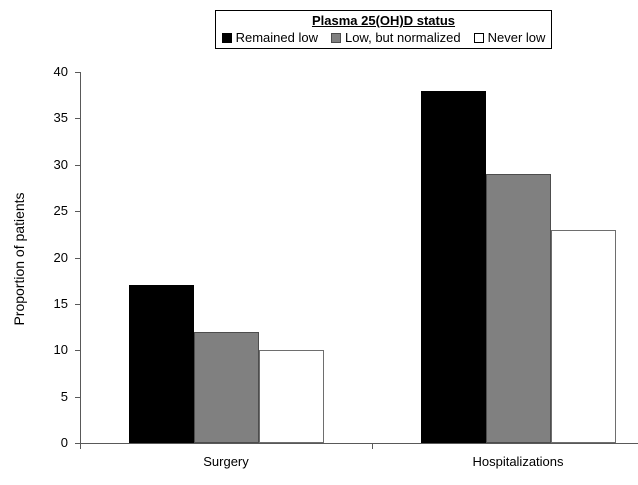 Image resolution: width=638 pixels, height=485 pixels. What do you see at coordinates (383, 20) in the screenshot?
I see `legend-title: Plasma 25(OH)D status` at bounding box center [383, 20].